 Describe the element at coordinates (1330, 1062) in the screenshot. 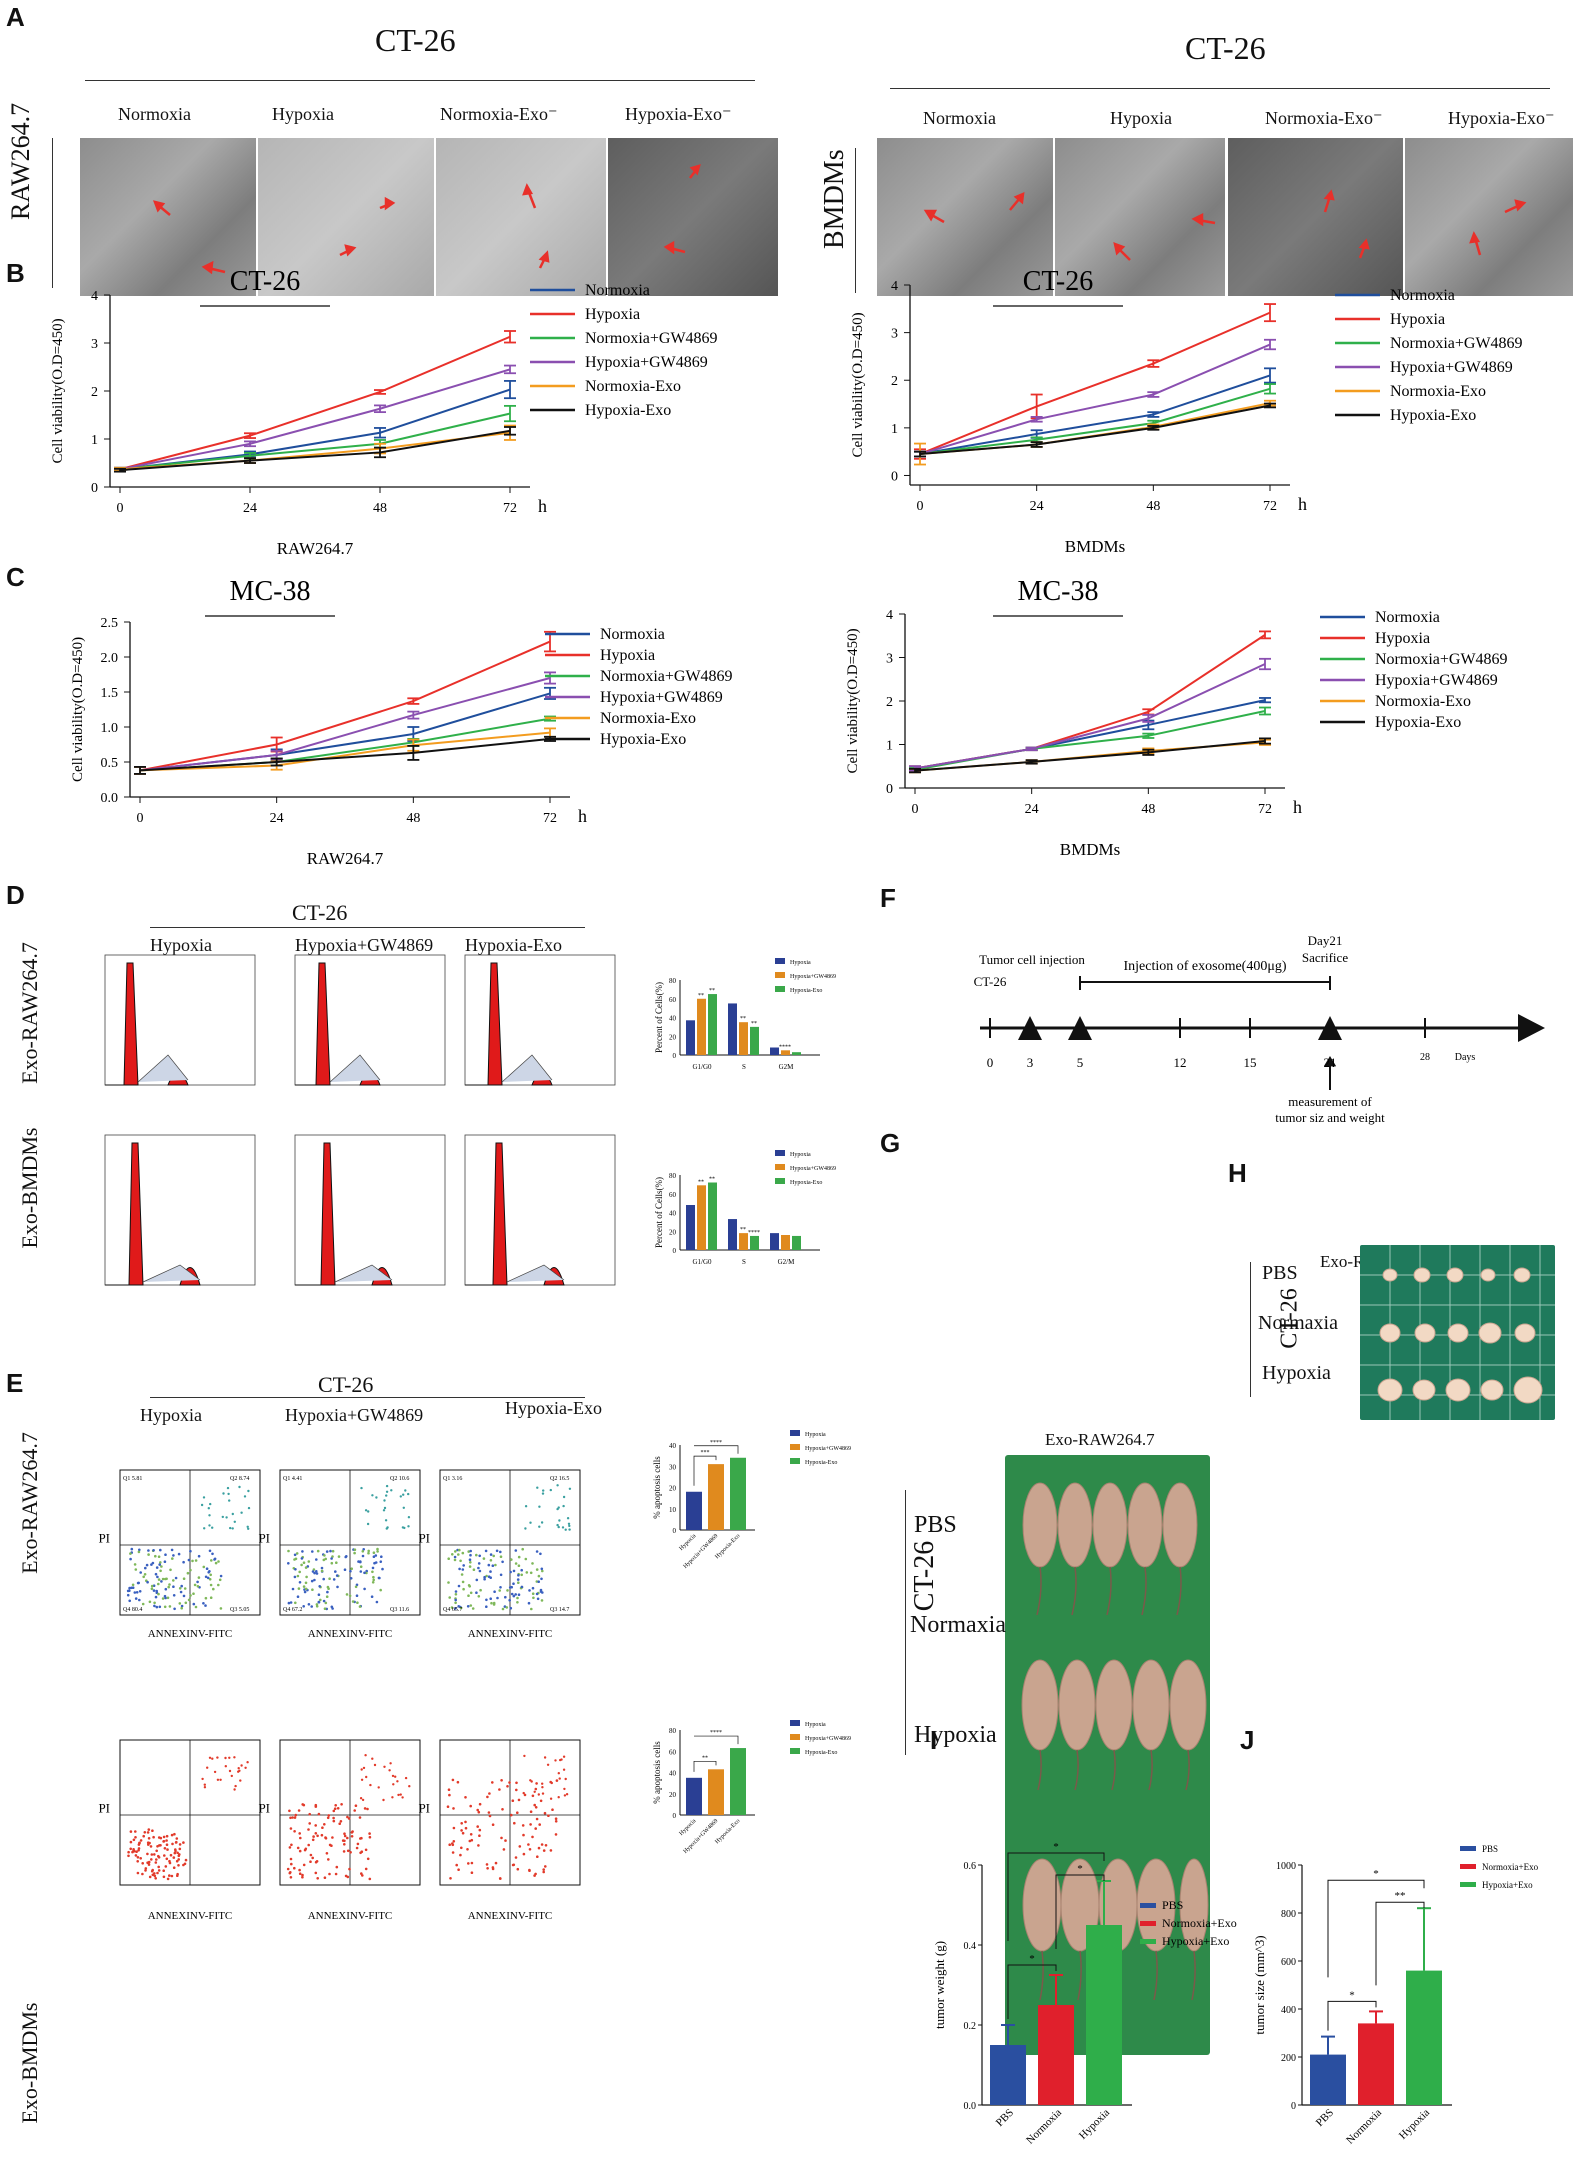

I see `day-21: 21` at that location.